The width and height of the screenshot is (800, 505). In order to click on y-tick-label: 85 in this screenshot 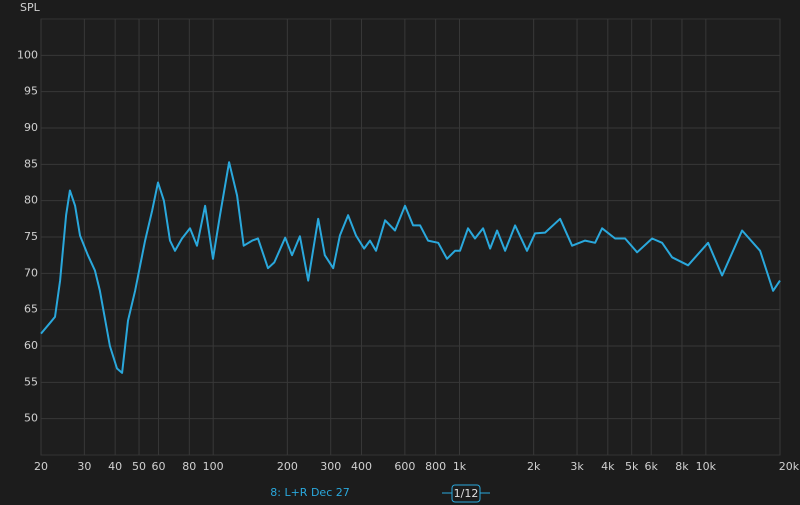, I will do `click(31, 163)`.